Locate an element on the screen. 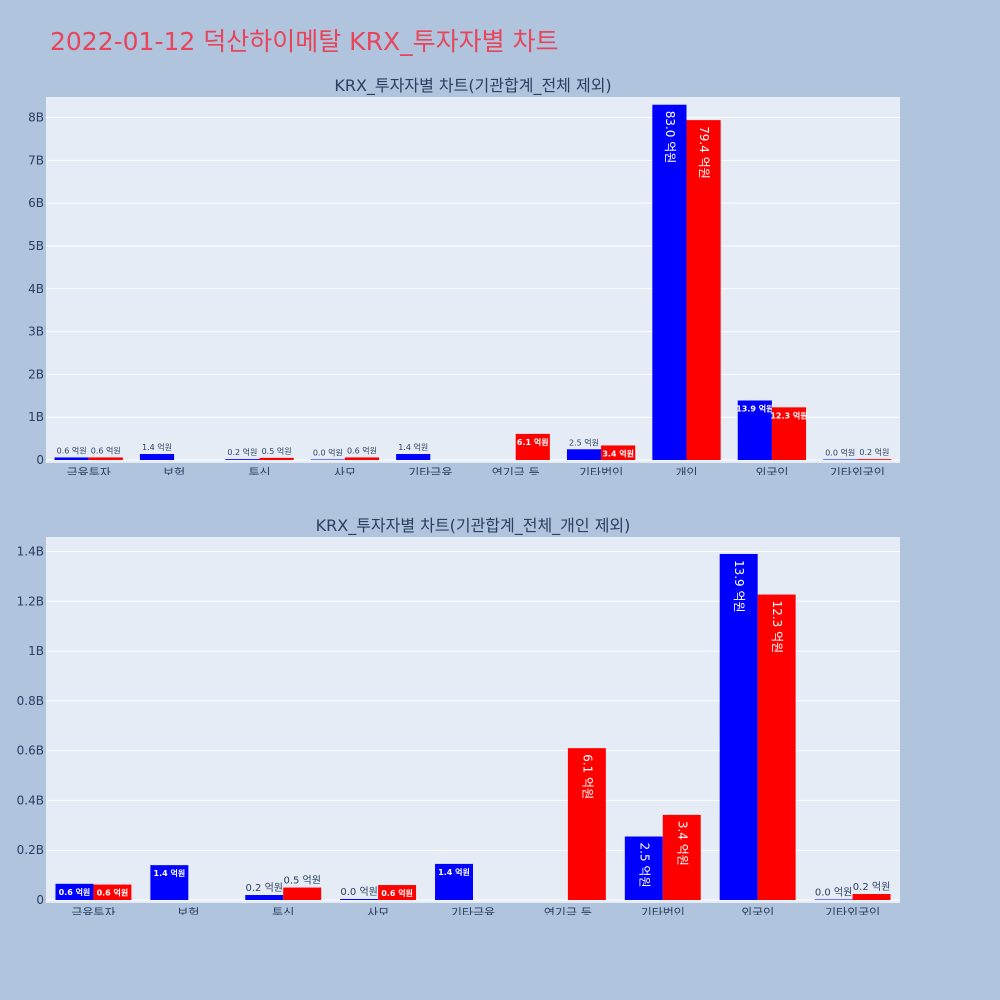 This screenshot has width=1000, height=1000. y-tick-label: 0.2B is located at coordinates (30, 850).